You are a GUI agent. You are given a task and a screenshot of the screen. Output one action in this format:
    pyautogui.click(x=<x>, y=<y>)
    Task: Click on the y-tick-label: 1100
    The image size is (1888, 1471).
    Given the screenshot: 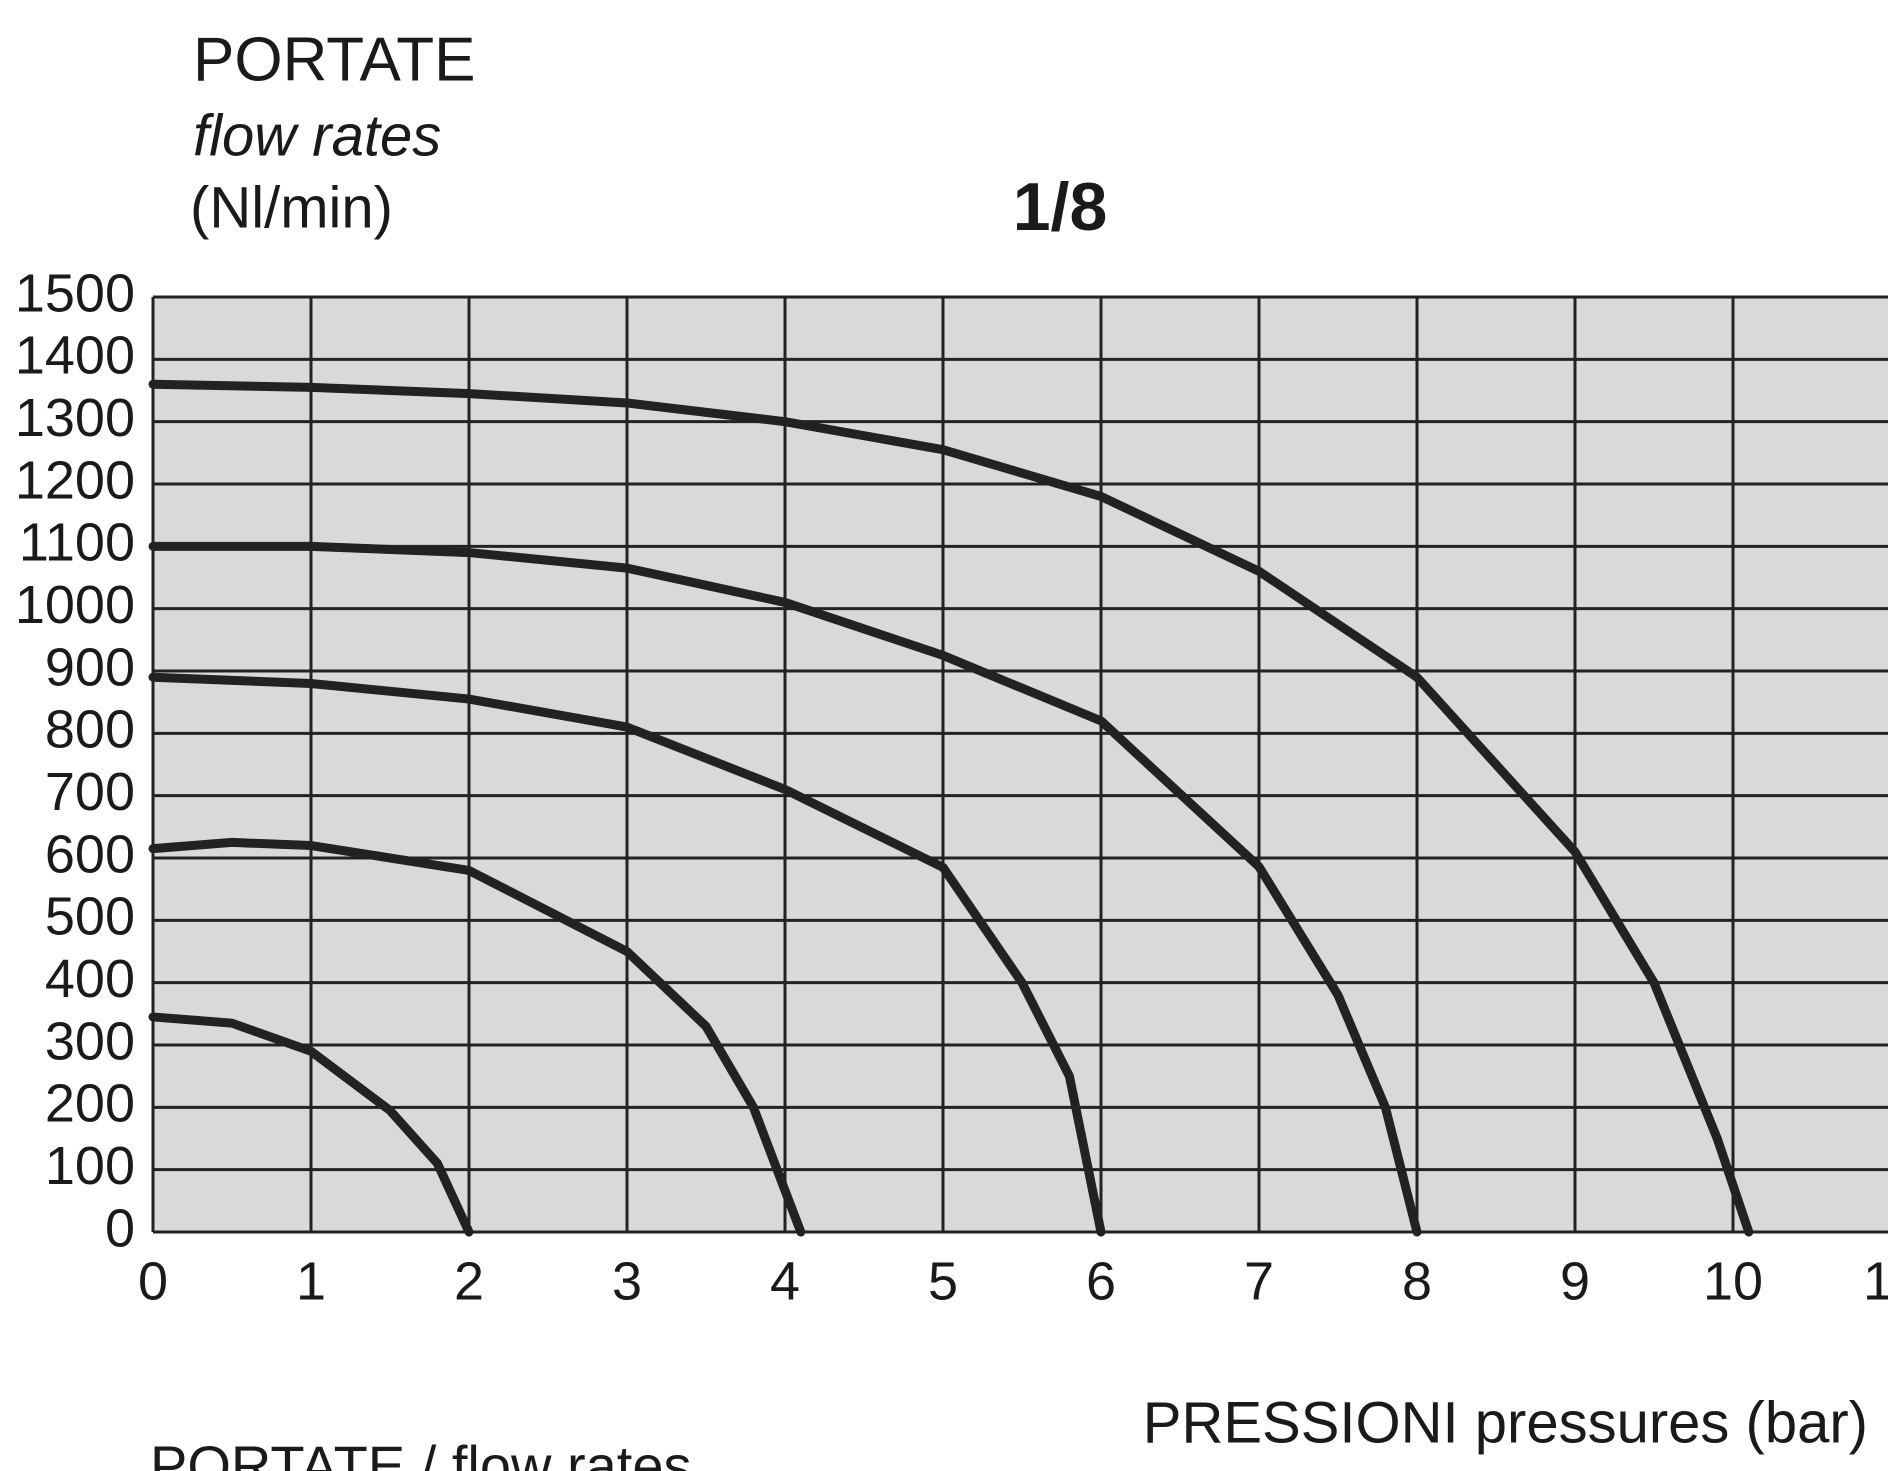 What is the action you would take?
    pyautogui.click(x=77, y=543)
    